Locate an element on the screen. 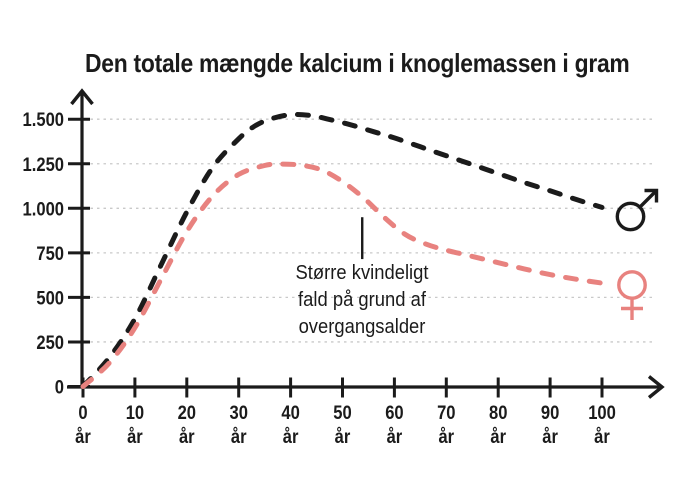 Image resolution: width=700 pixels, height=493 pixels. x-tick-label: 40 is located at coordinates (290, 413).